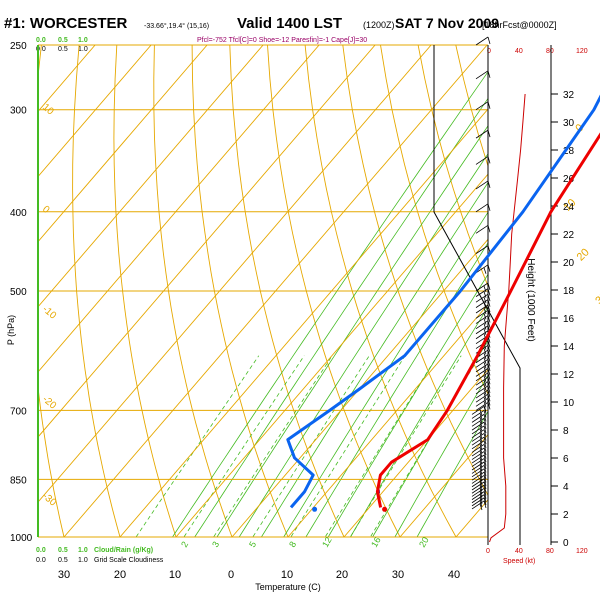  What do you see at coordinates (288, 587) in the screenshot?
I see `x-axis-label: Temperature (C)` at bounding box center [288, 587].